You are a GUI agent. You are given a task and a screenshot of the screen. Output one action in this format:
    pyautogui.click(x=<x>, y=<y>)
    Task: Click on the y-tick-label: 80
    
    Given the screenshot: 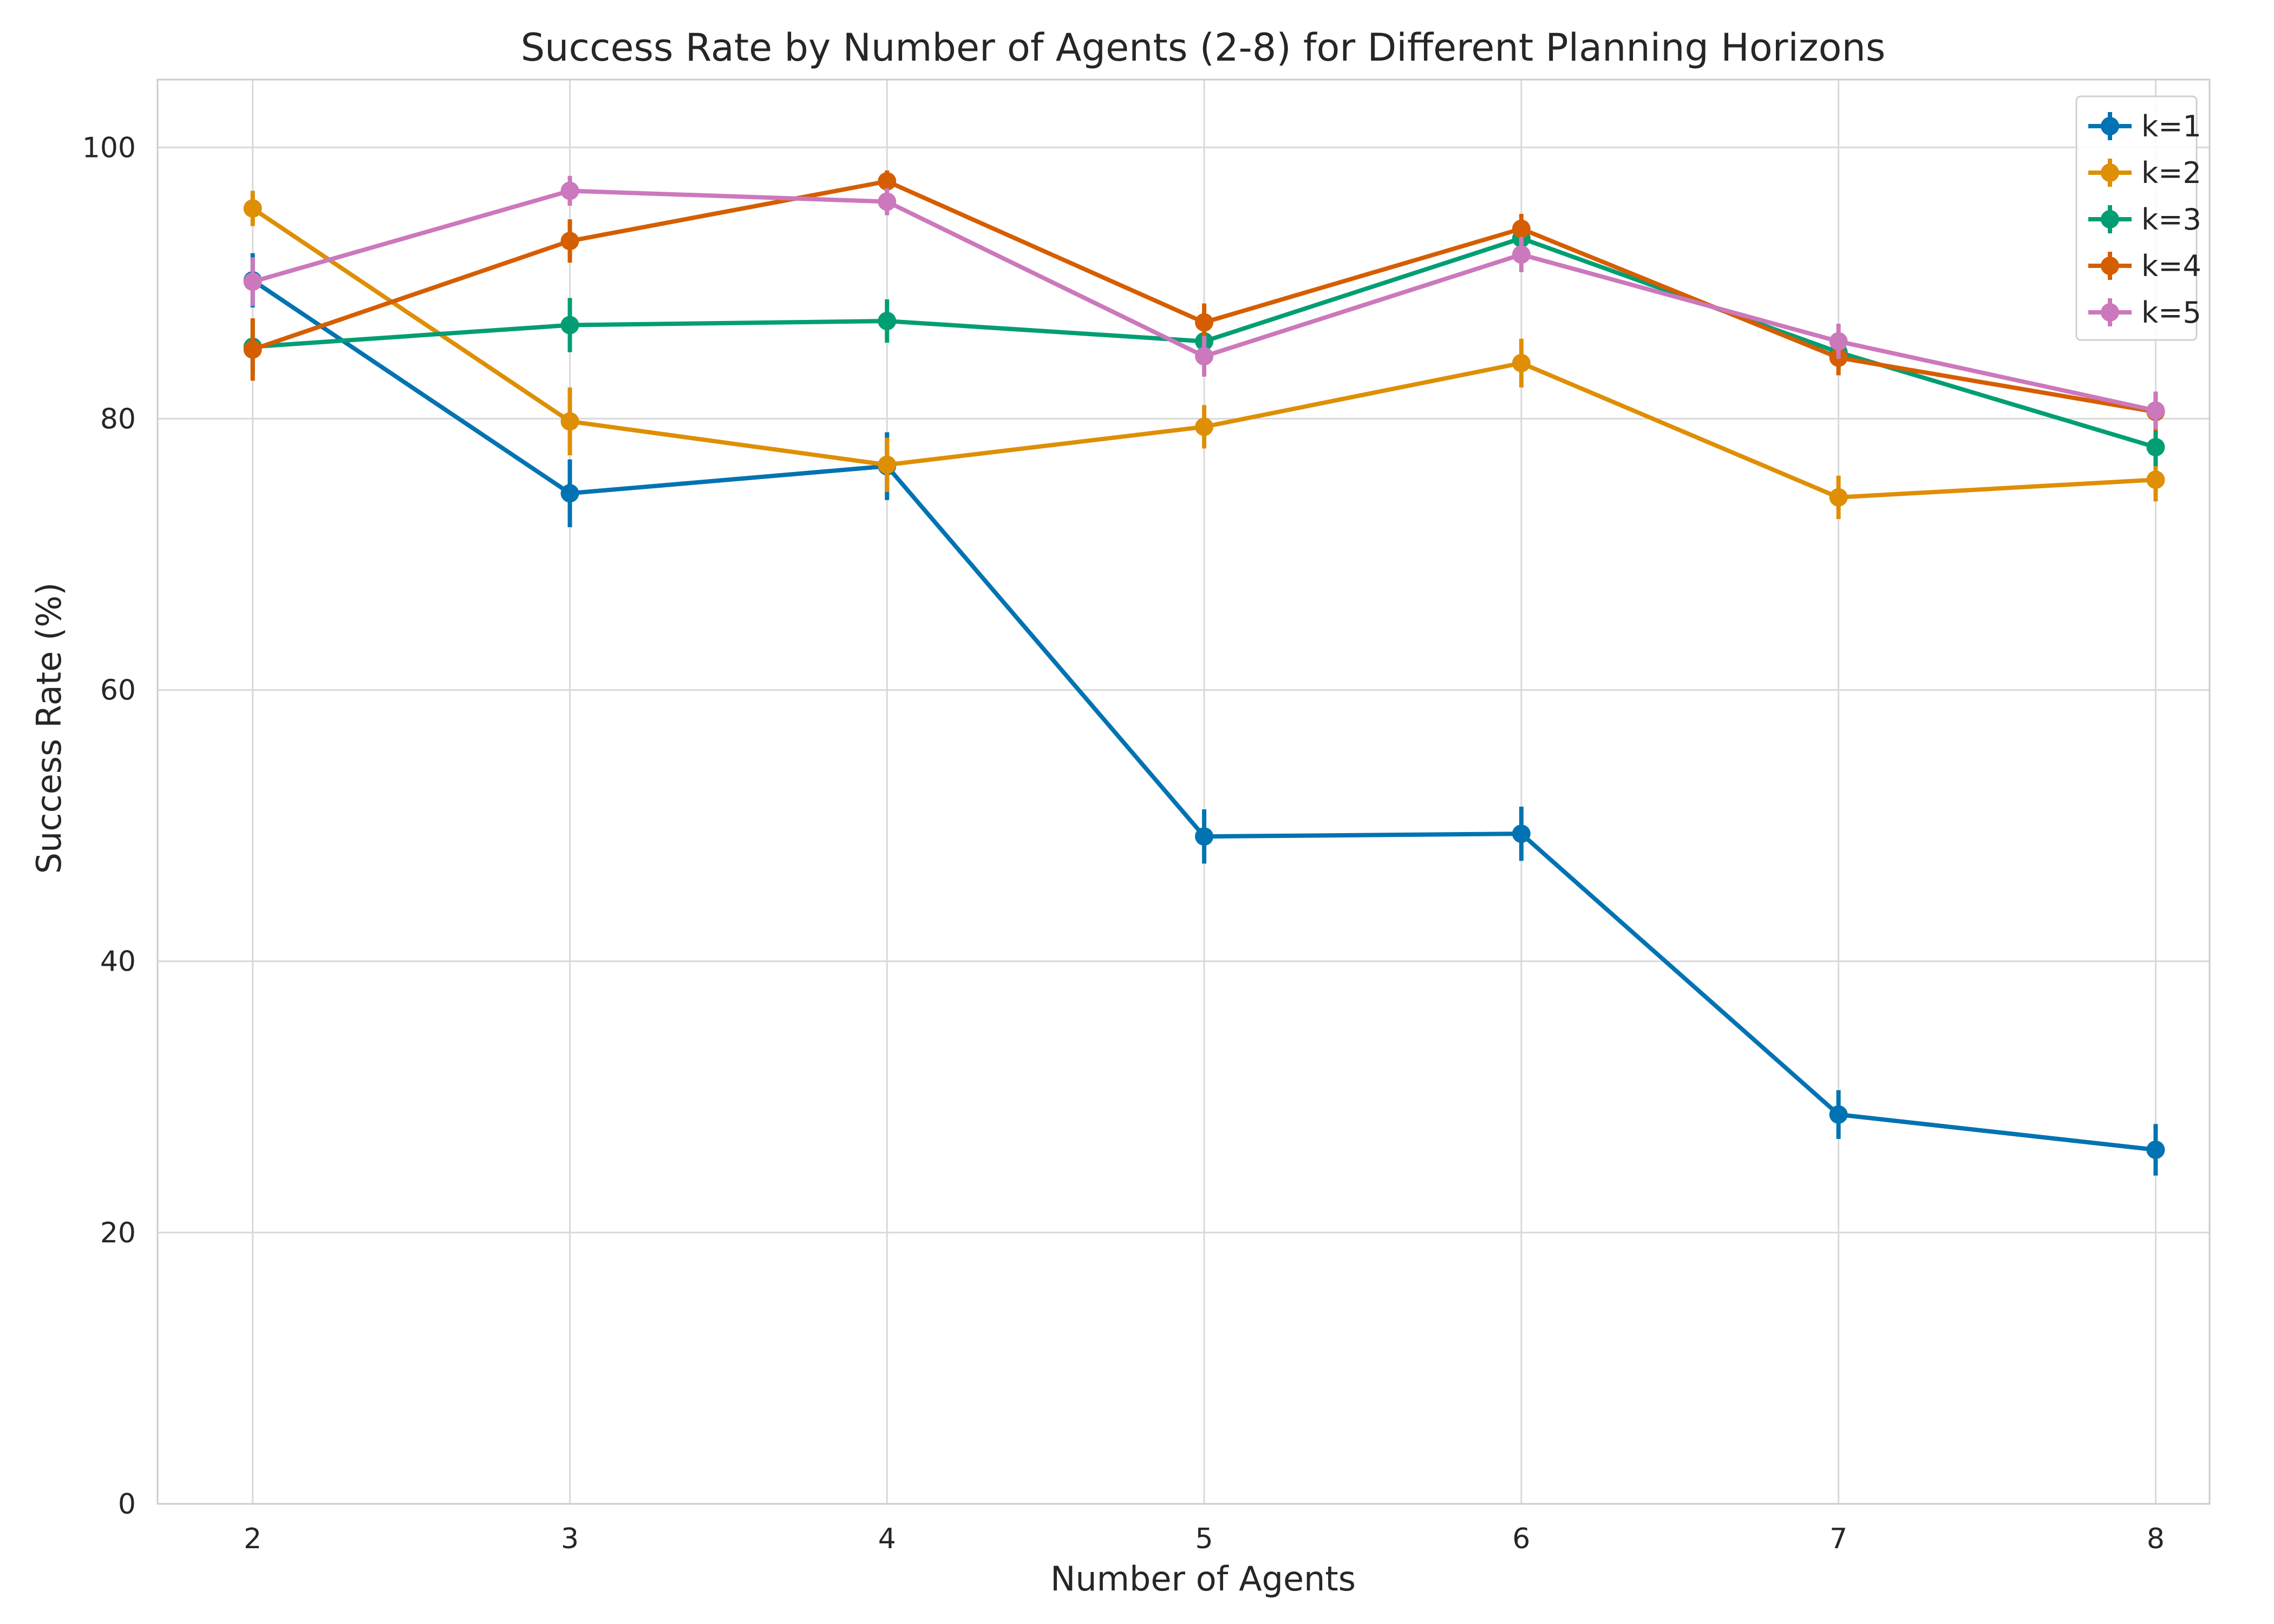 What is the action you would take?
    pyautogui.click(x=118, y=419)
    